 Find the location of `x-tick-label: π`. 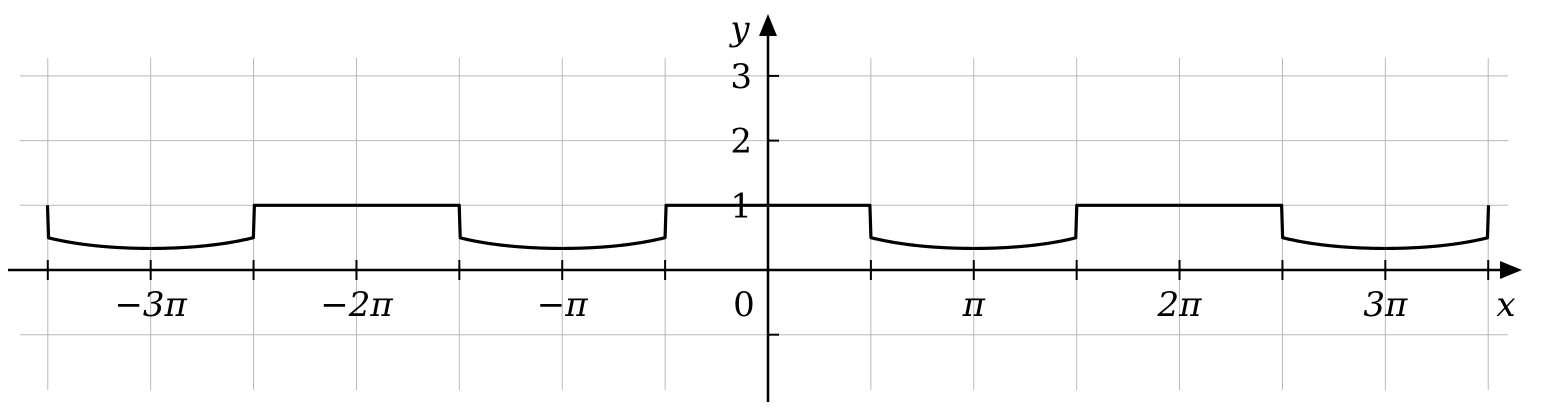

x-tick-label: π is located at coordinates (974, 305).